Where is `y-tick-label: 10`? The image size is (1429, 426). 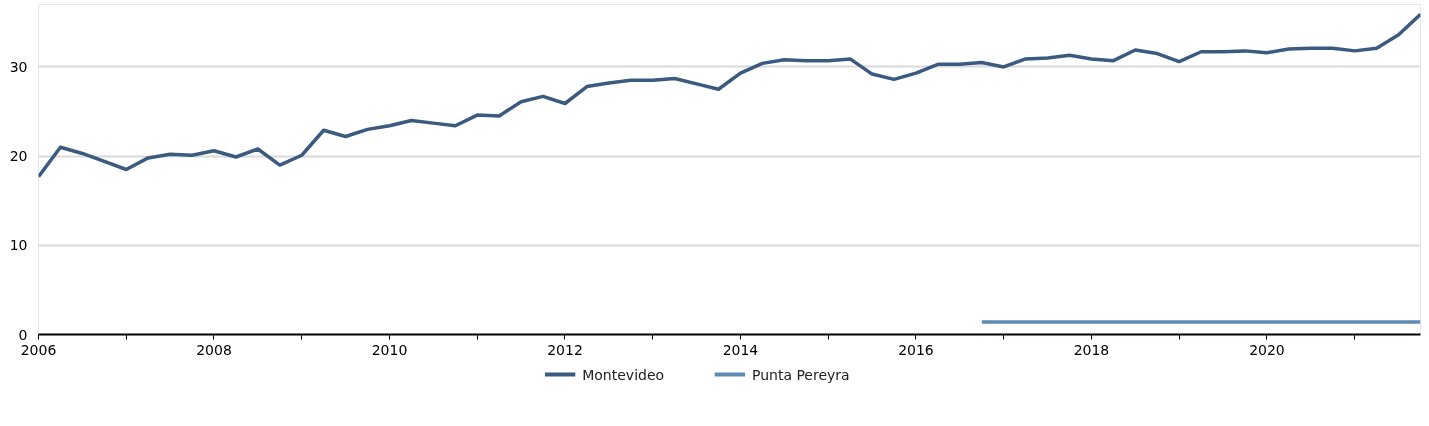 y-tick-label: 10 is located at coordinates (18, 245).